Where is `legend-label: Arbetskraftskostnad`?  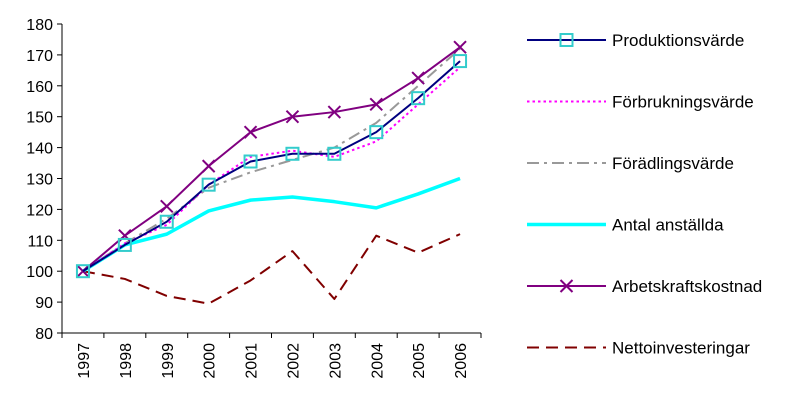 legend-label: Arbetskraftskostnad is located at coordinates (687, 286).